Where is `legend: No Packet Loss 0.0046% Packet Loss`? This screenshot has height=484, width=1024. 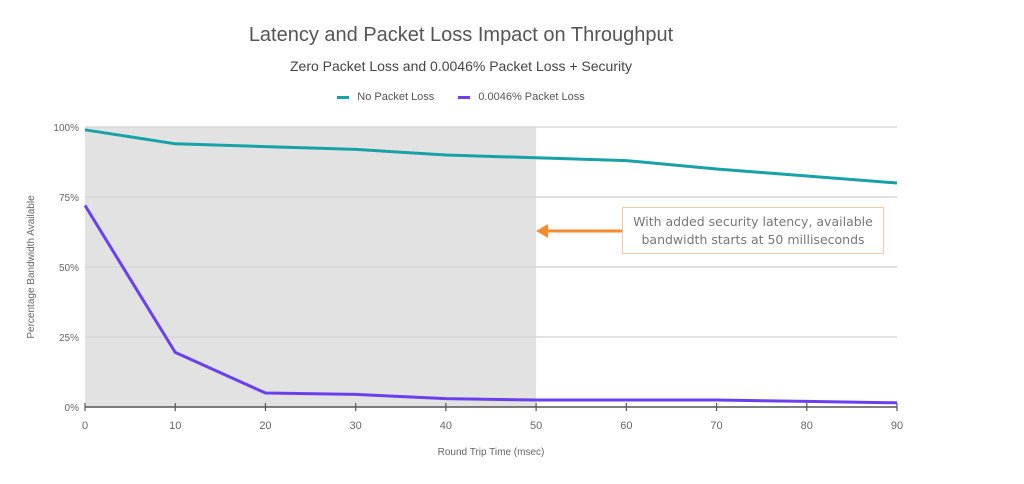 legend: No Packet Loss 0.0046% Packet Loss is located at coordinates (461, 97).